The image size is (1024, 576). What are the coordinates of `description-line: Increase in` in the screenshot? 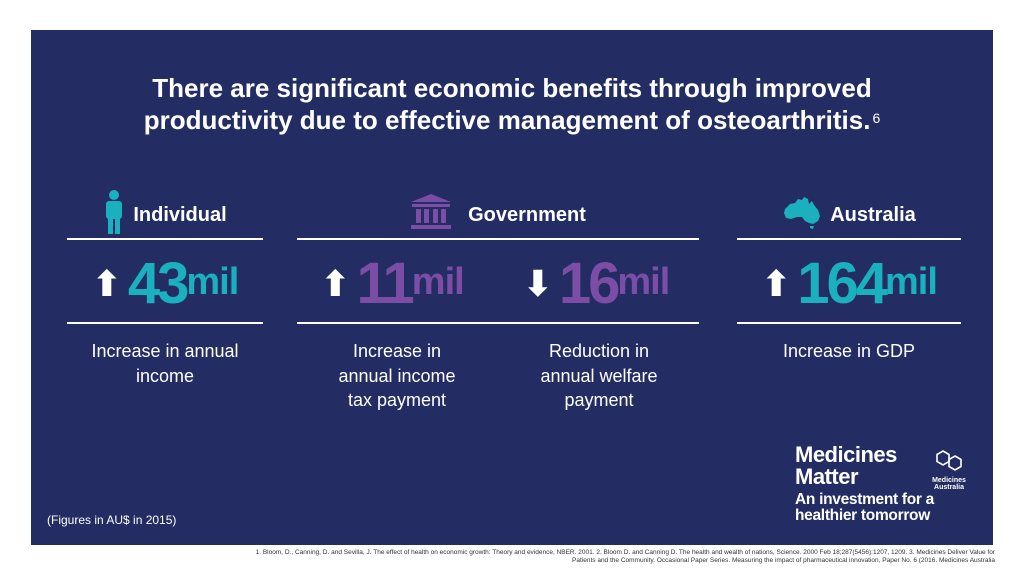 It's located at (397, 351).